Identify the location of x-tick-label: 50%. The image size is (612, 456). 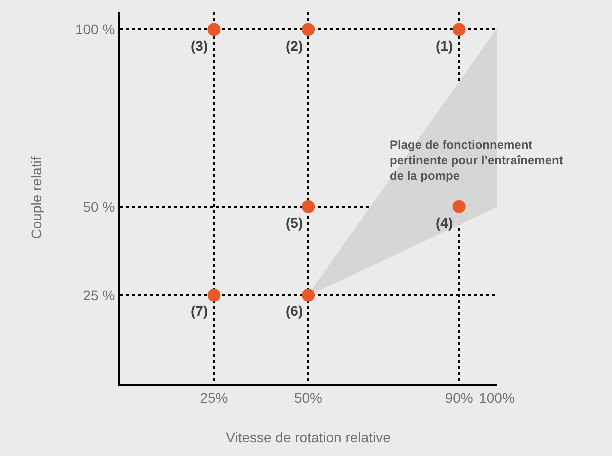
(308, 398).